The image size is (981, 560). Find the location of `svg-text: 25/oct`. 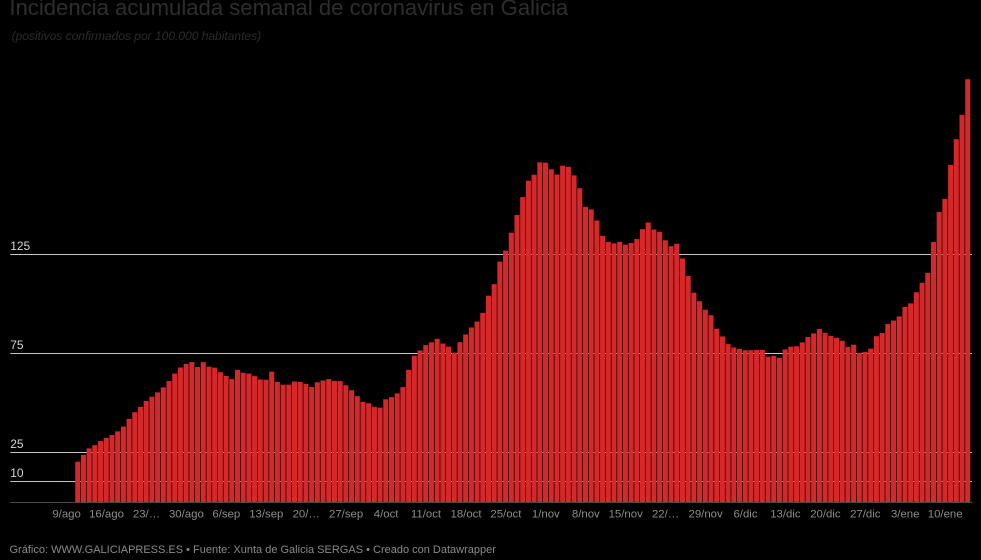

svg-text: 25/oct is located at coordinates (506, 515).